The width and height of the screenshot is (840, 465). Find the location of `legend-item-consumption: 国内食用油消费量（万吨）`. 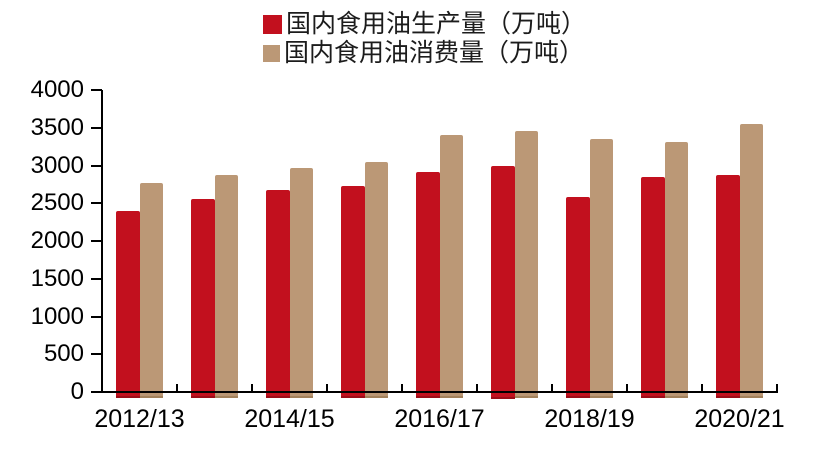

legend-item-consumption: 国内食用油消费量（万吨） is located at coordinates (424, 53).